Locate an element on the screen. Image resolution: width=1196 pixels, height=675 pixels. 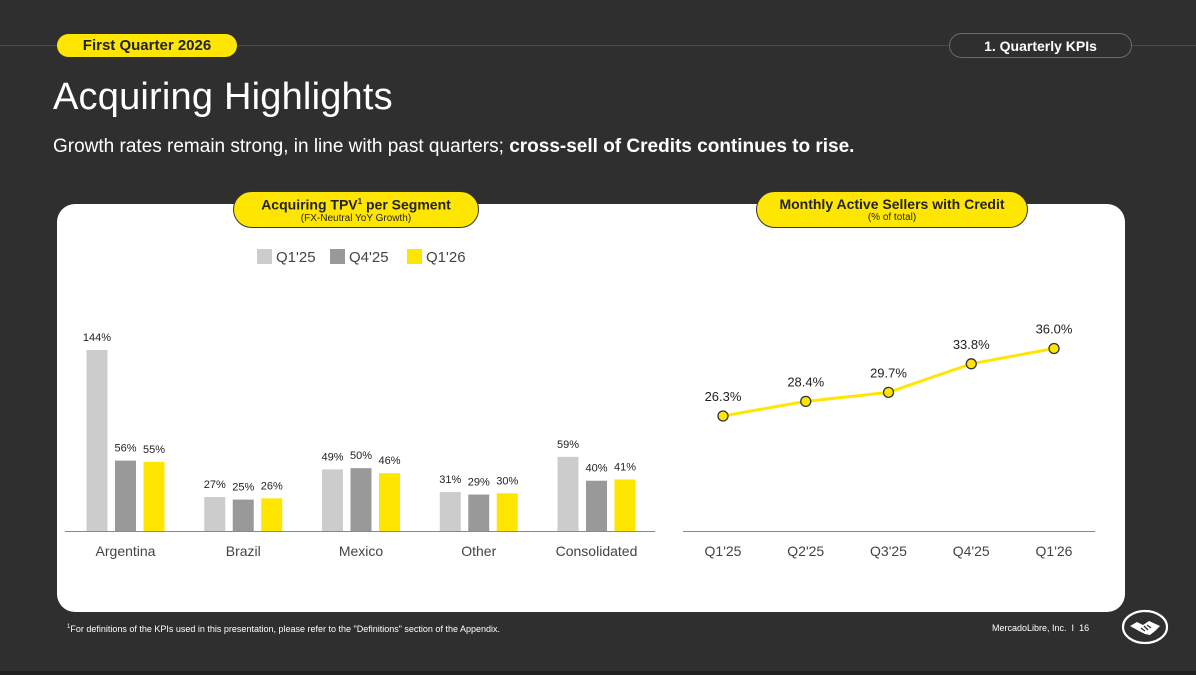
section-label: 1. Quarterly KPIs is located at coordinates (1040, 45).